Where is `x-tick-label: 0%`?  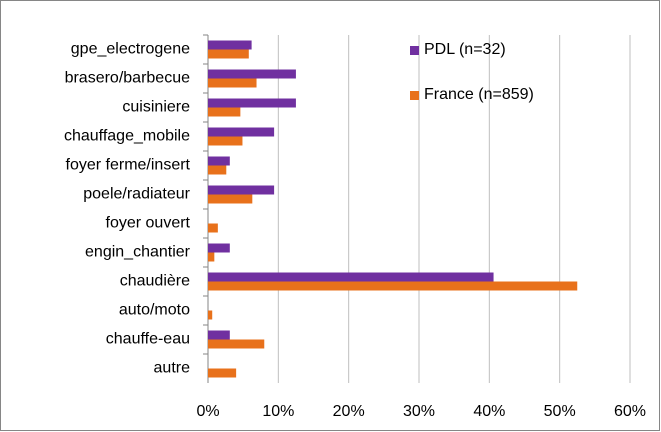
x-tick-label: 0% is located at coordinates (207, 411).